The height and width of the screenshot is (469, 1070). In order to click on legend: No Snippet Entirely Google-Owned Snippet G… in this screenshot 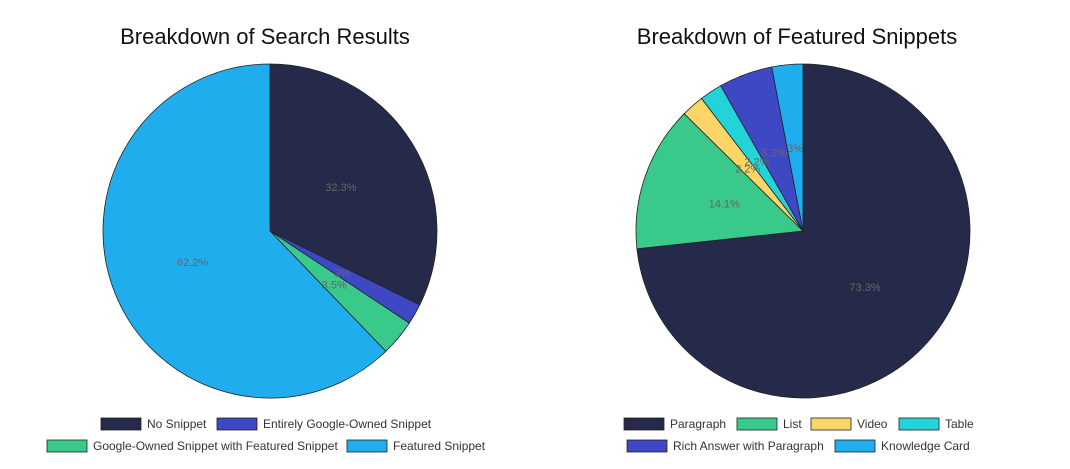, I will do `click(266, 435)`.